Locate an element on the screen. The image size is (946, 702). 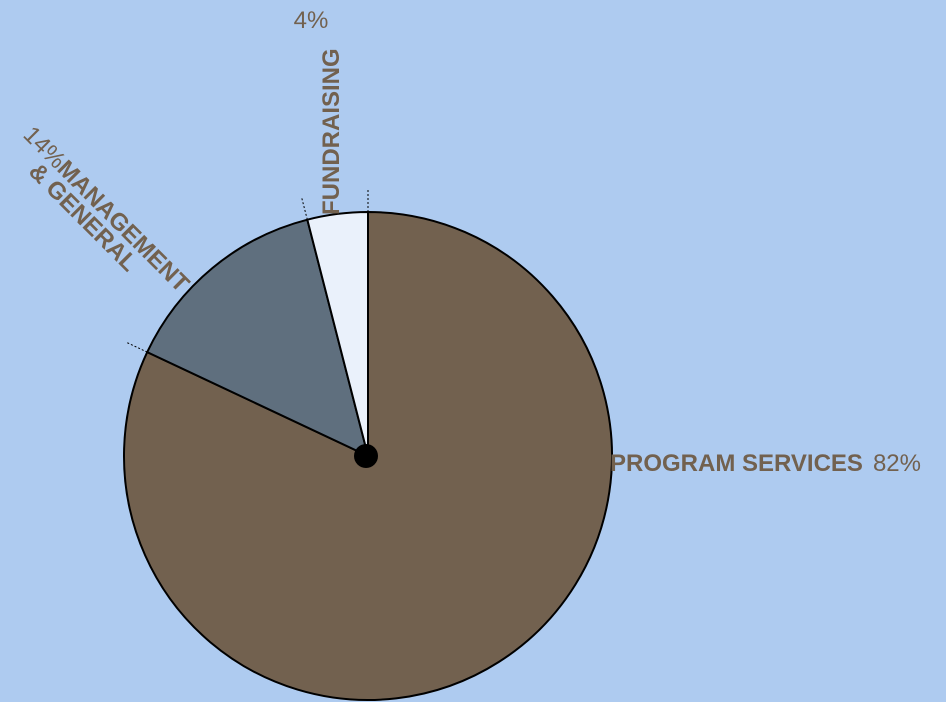
pie-slice-management-general is located at coordinates (257, 337).